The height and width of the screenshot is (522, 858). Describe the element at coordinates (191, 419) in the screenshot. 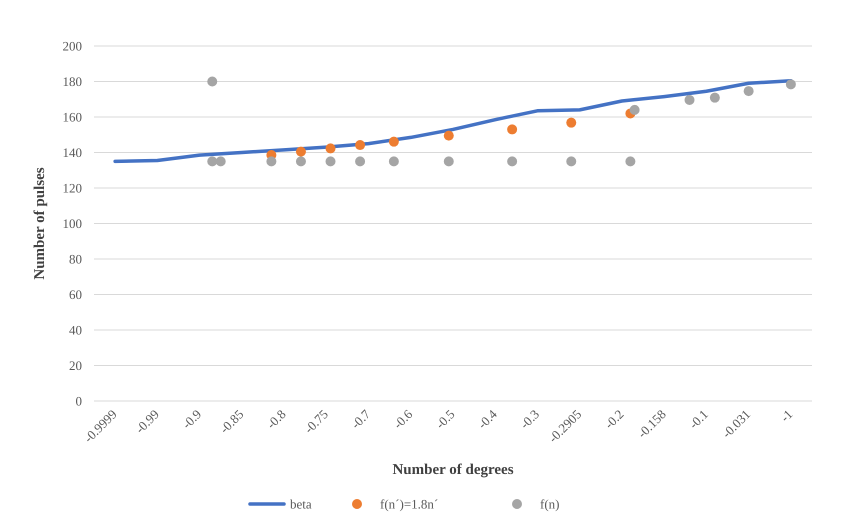

I see `x-tick-label: -0.9` at that location.